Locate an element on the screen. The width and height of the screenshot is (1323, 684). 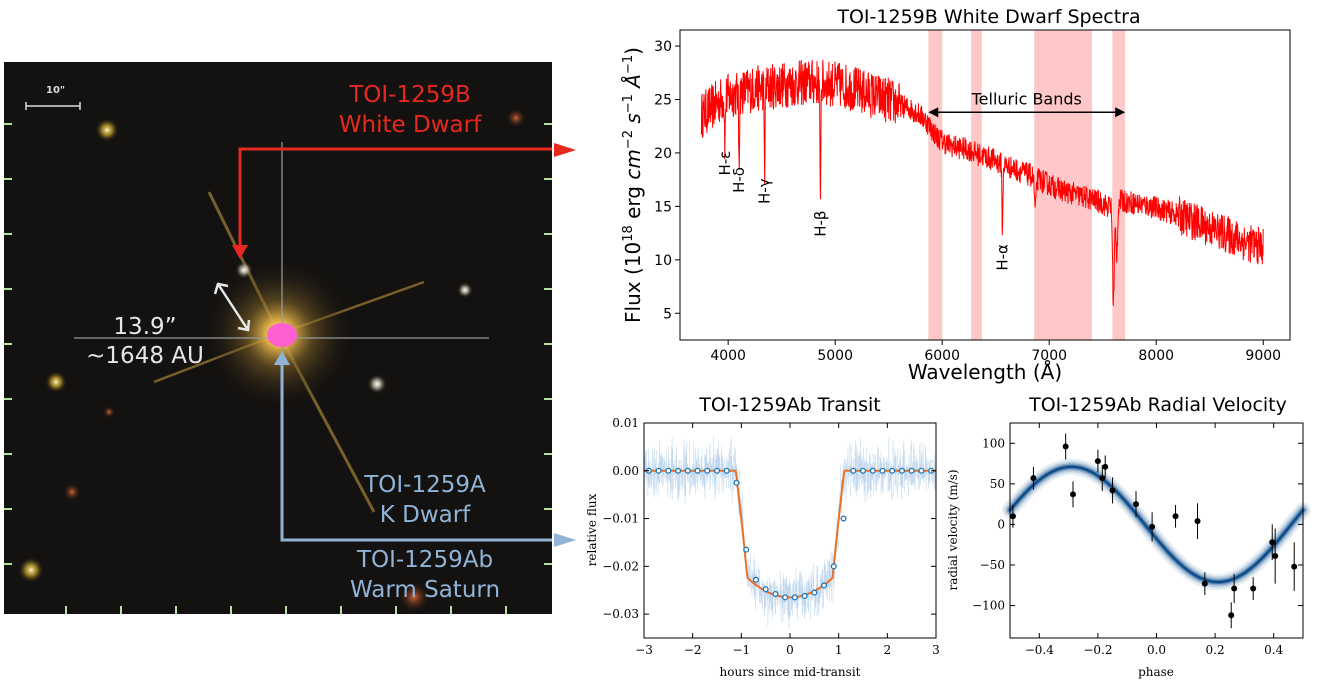
x-tick-label: 0 is located at coordinates (790, 650).